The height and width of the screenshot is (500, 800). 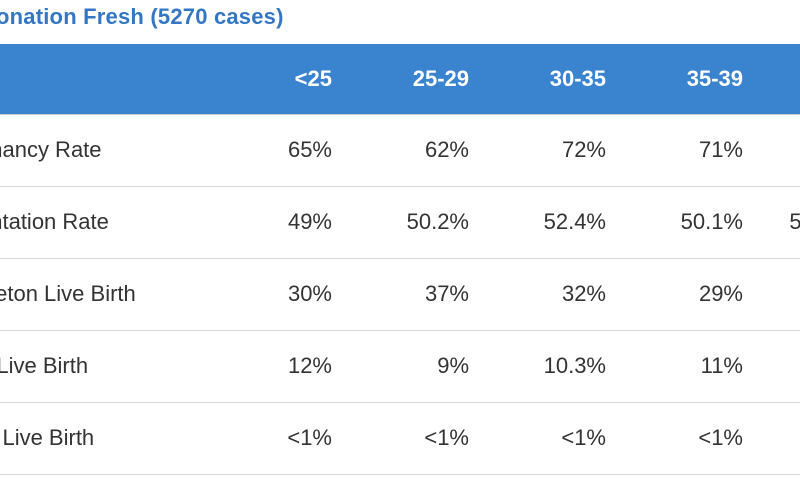 What do you see at coordinates (714, 78) in the screenshot?
I see `column-header: 35-39` at bounding box center [714, 78].